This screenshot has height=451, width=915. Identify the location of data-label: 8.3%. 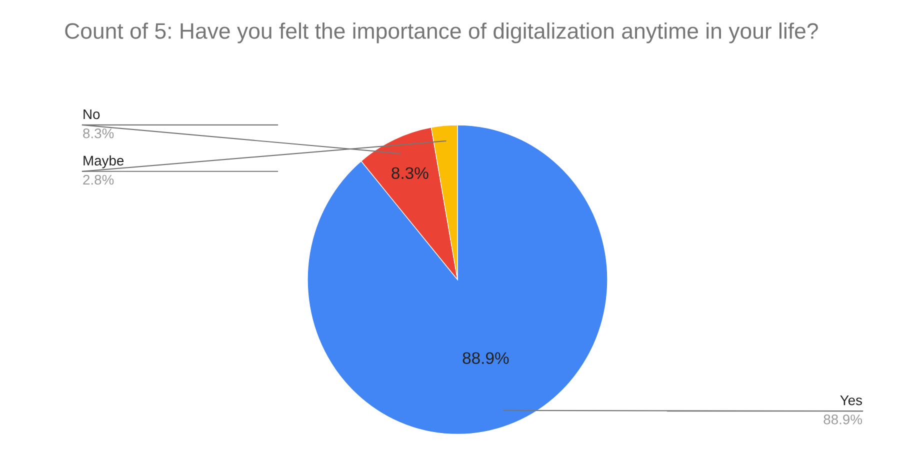
(410, 173).